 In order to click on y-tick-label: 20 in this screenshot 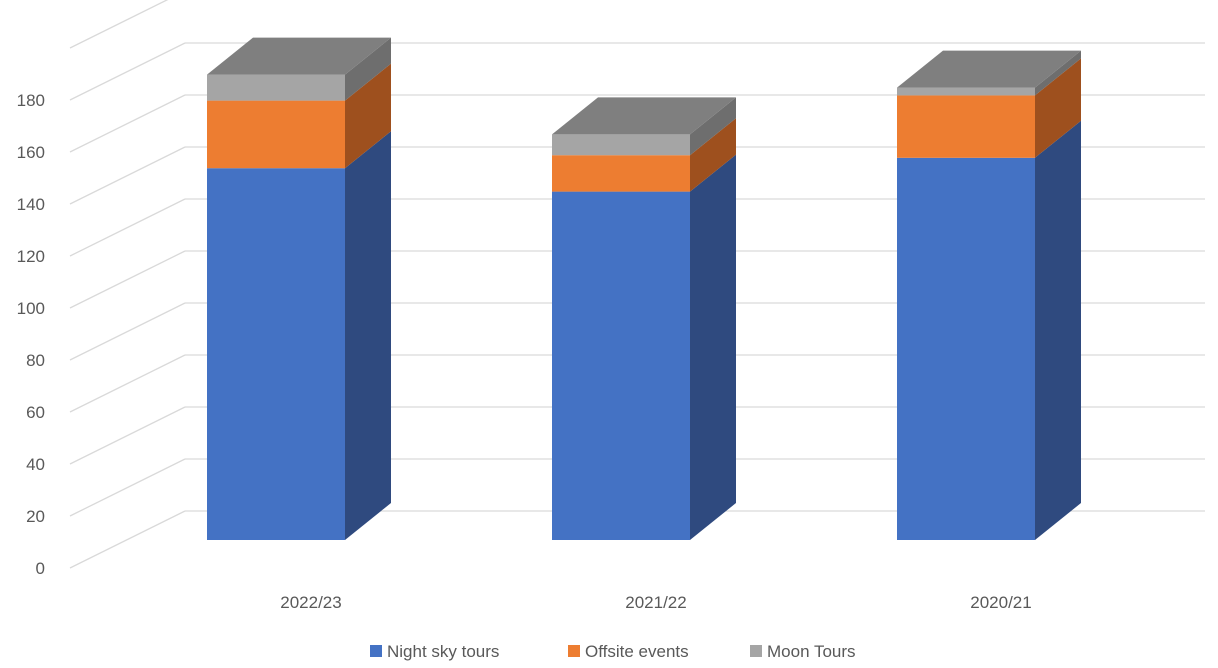, I will do `click(35, 516)`.